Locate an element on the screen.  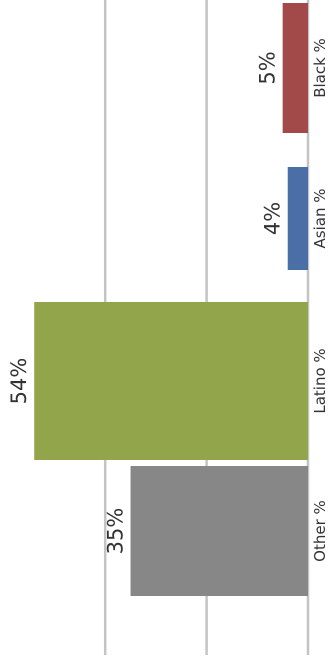
value-label-black-pct: 5% is located at coordinates (268, 67).